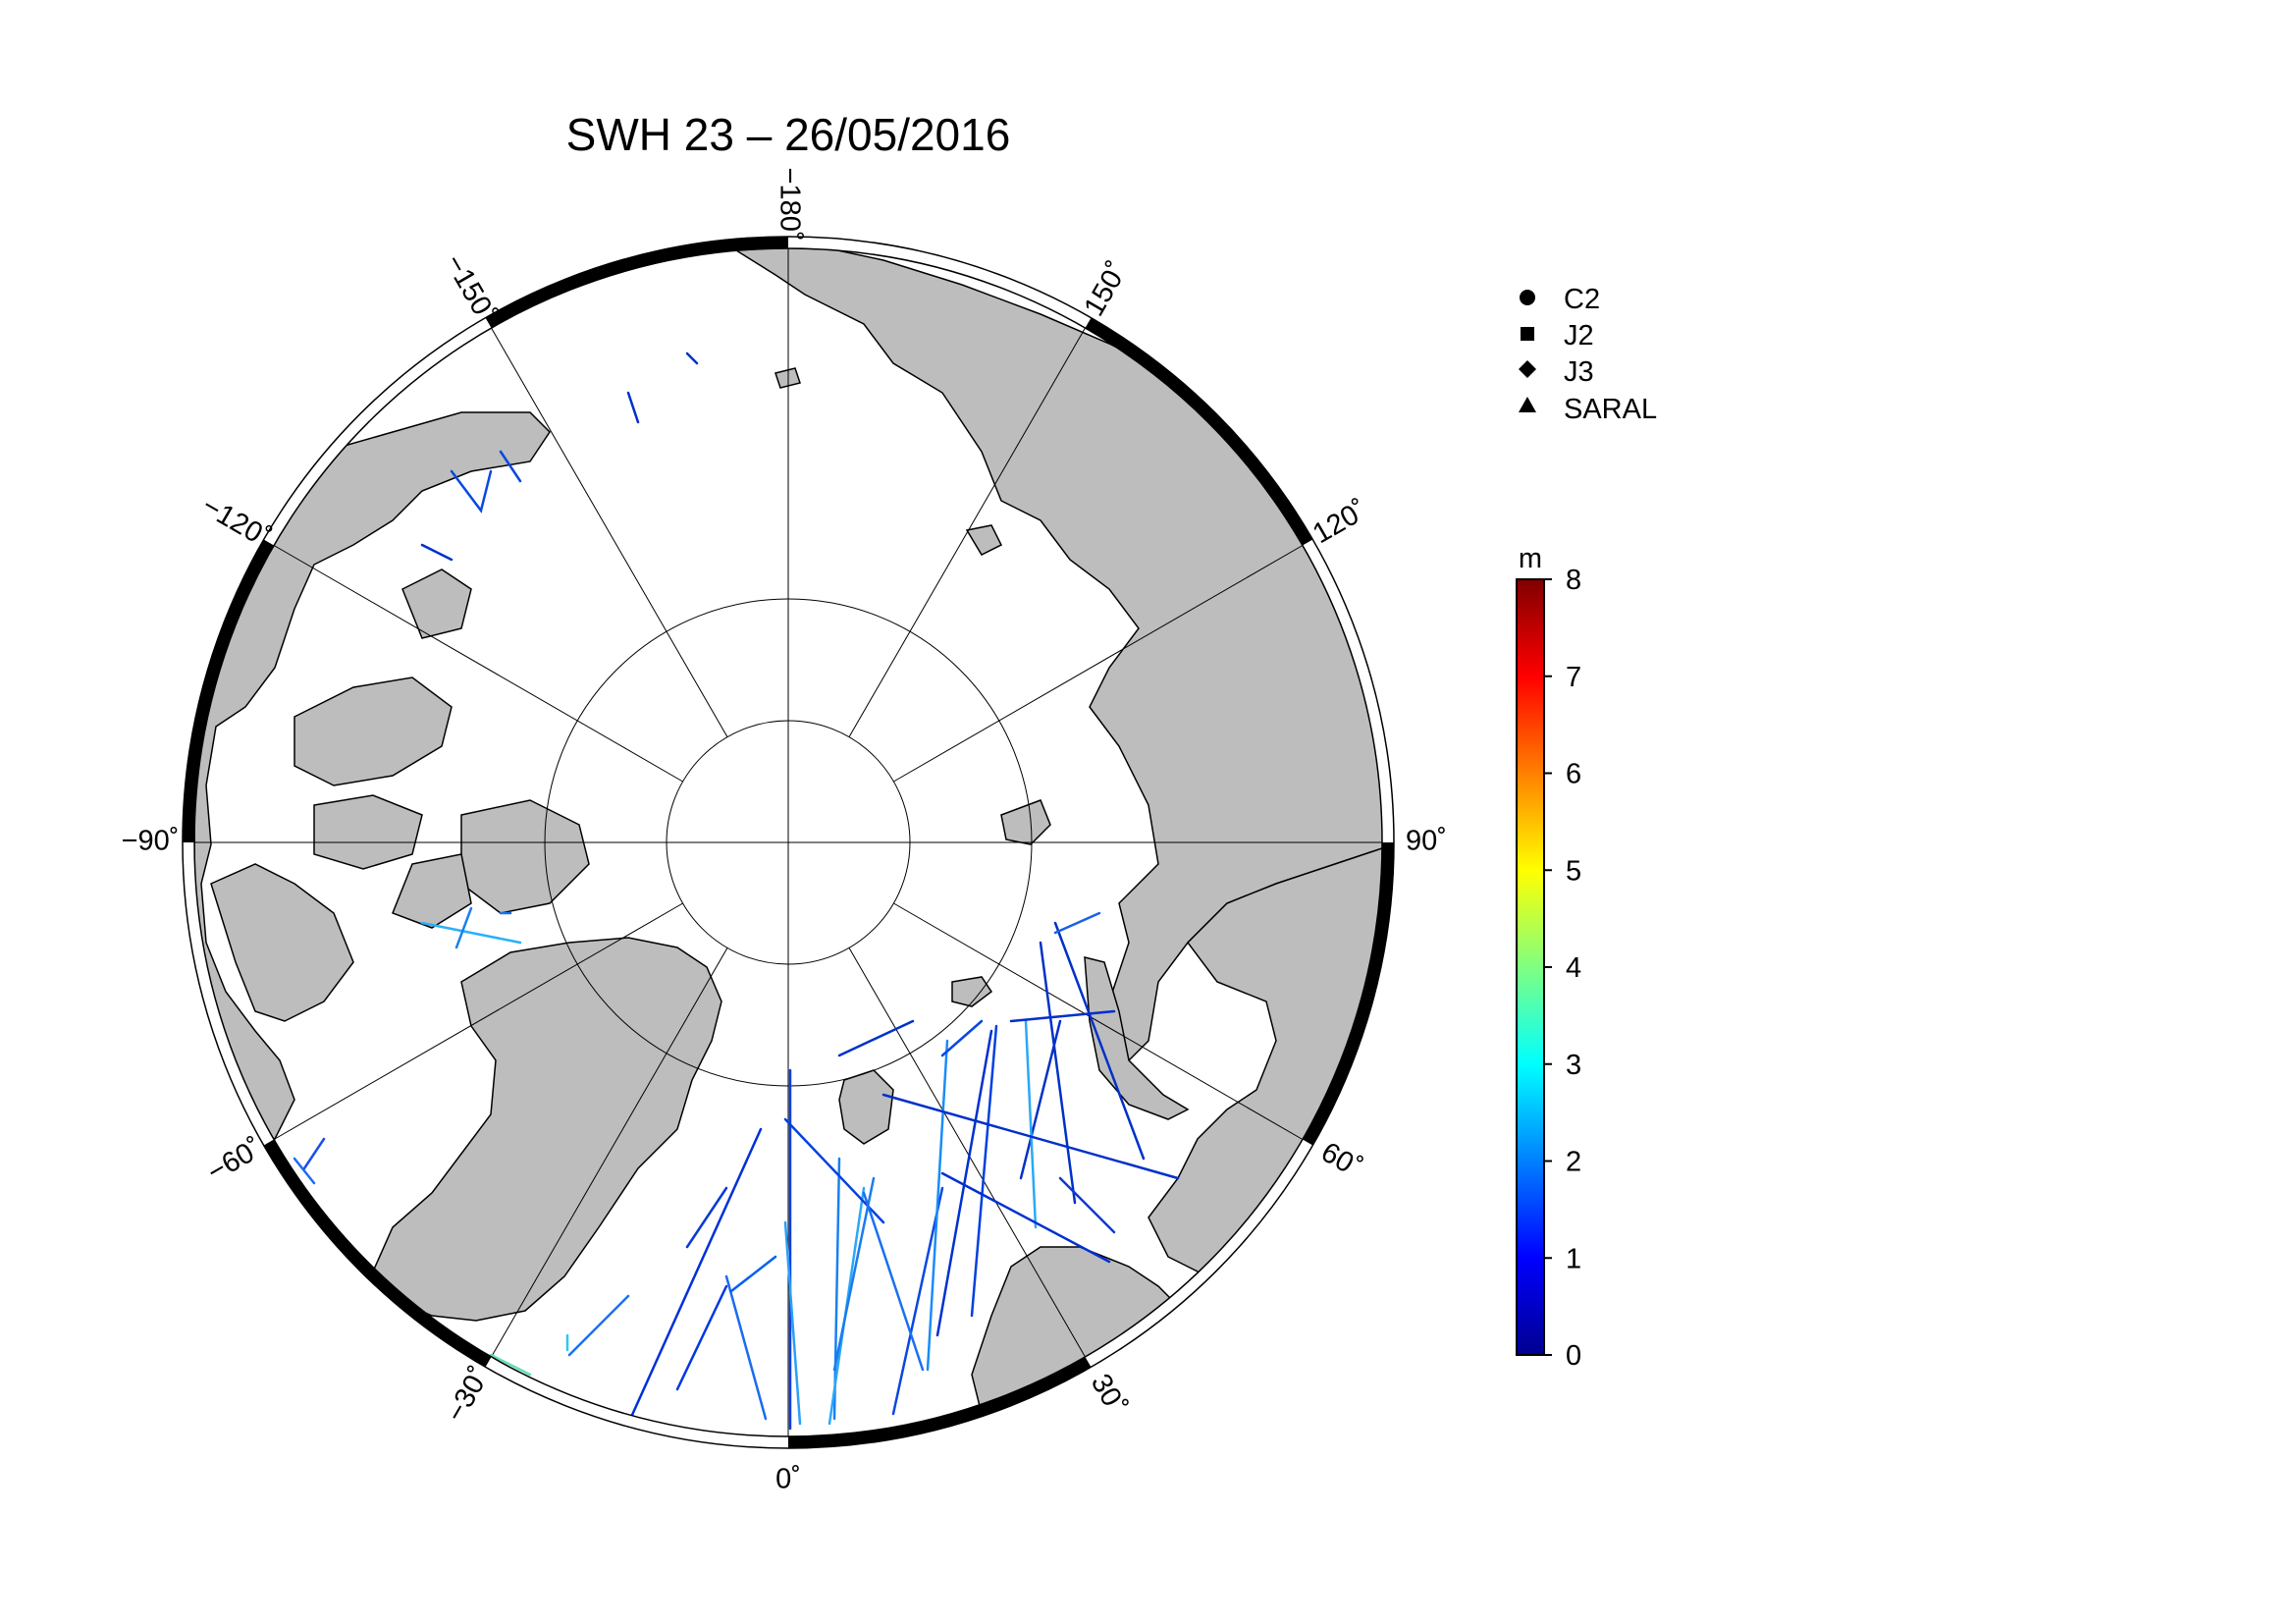  Describe the element at coordinates (1530, 967) in the screenshot. I see `colorbar-gradient` at that location.